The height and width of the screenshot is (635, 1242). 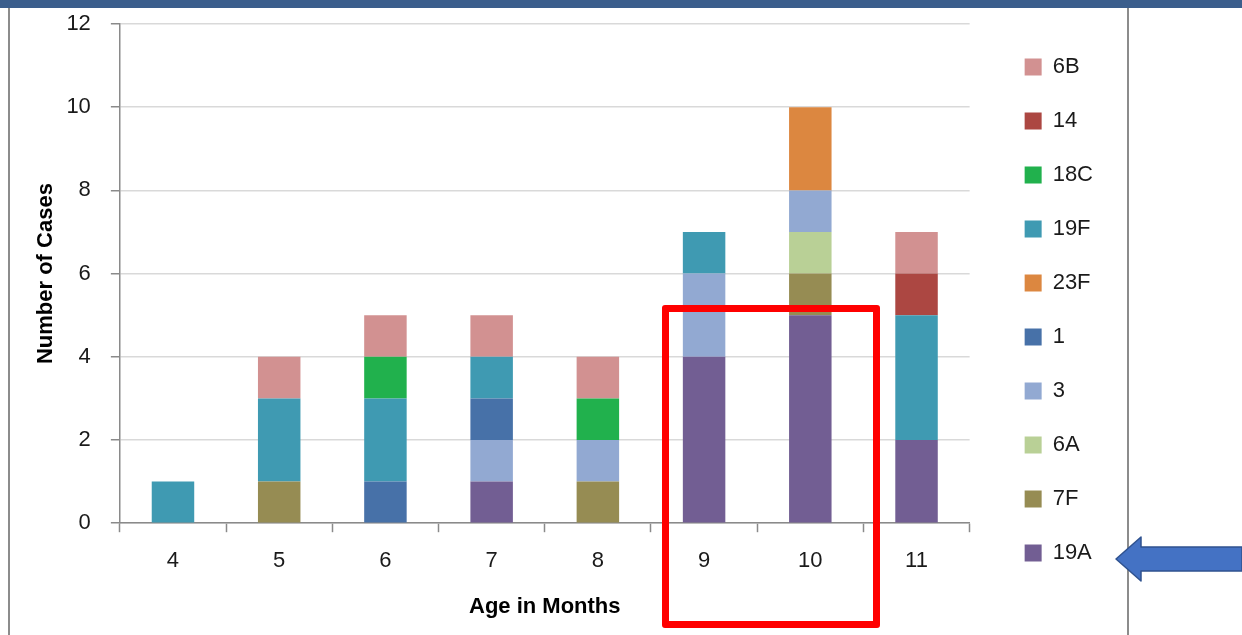 What do you see at coordinates (84, 189) in the screenshot?
I see `y-tick-label: 8` at bounding box center [84, 189].